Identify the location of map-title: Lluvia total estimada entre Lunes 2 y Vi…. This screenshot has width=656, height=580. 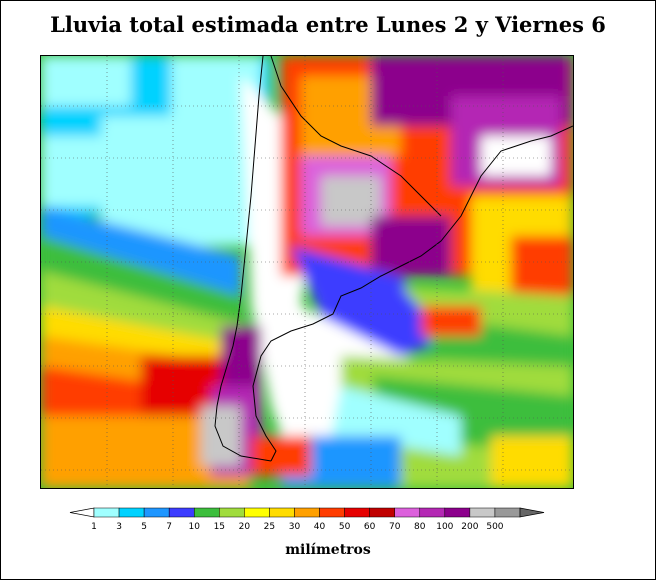
(328, 24).